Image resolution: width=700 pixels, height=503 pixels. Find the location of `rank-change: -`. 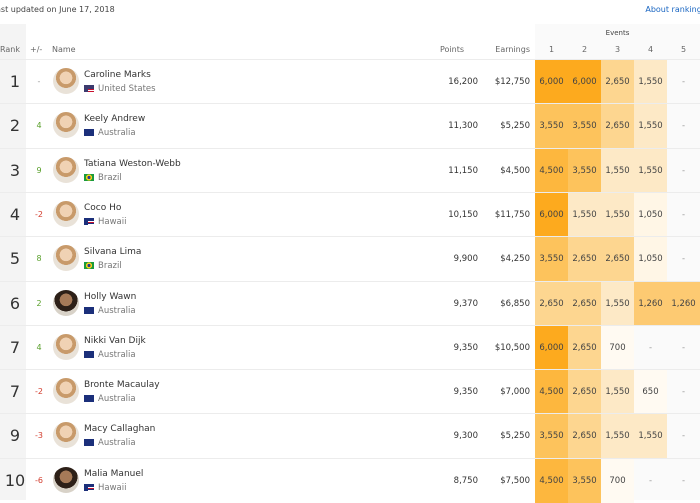

rank-change: - is located at coordinates (39, 81).